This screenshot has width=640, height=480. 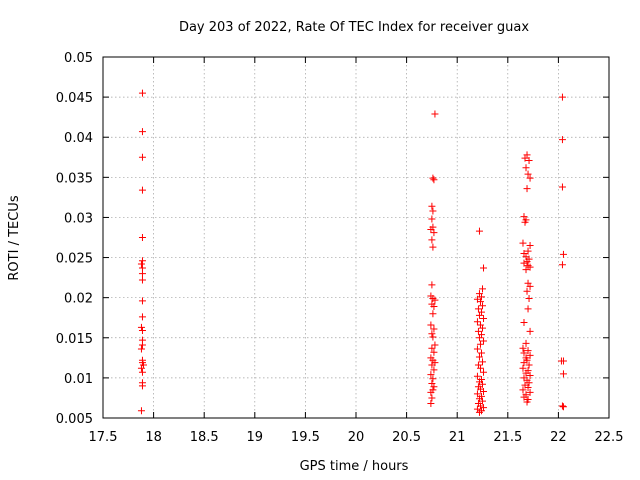 I want to click on x-tick-label: 19, so click(x=255, y=437).